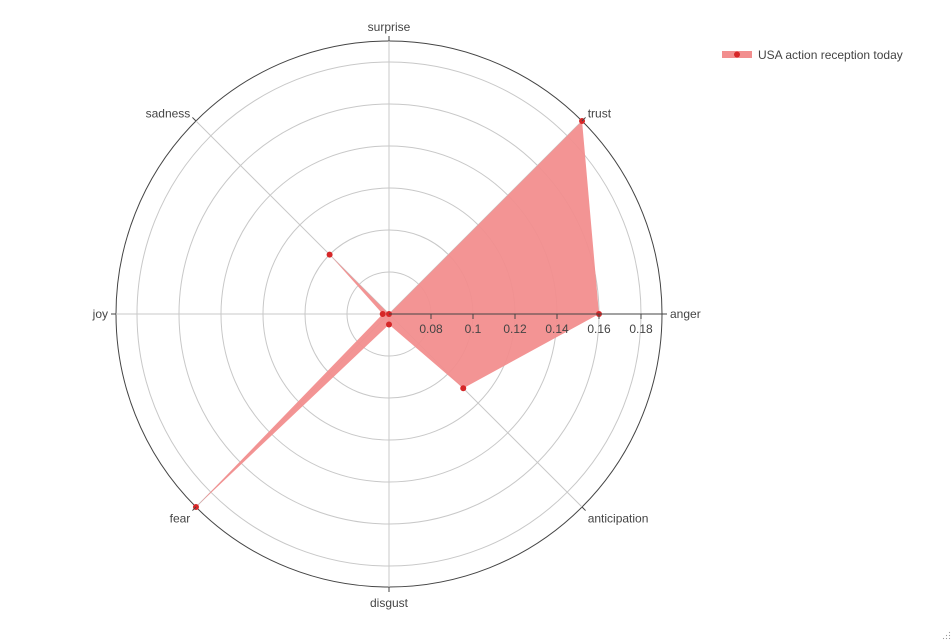  What do you see at coordinates (100, 314) in the screenshot?
I see `category-label-joy: joy` at bounding box center [100, 314].